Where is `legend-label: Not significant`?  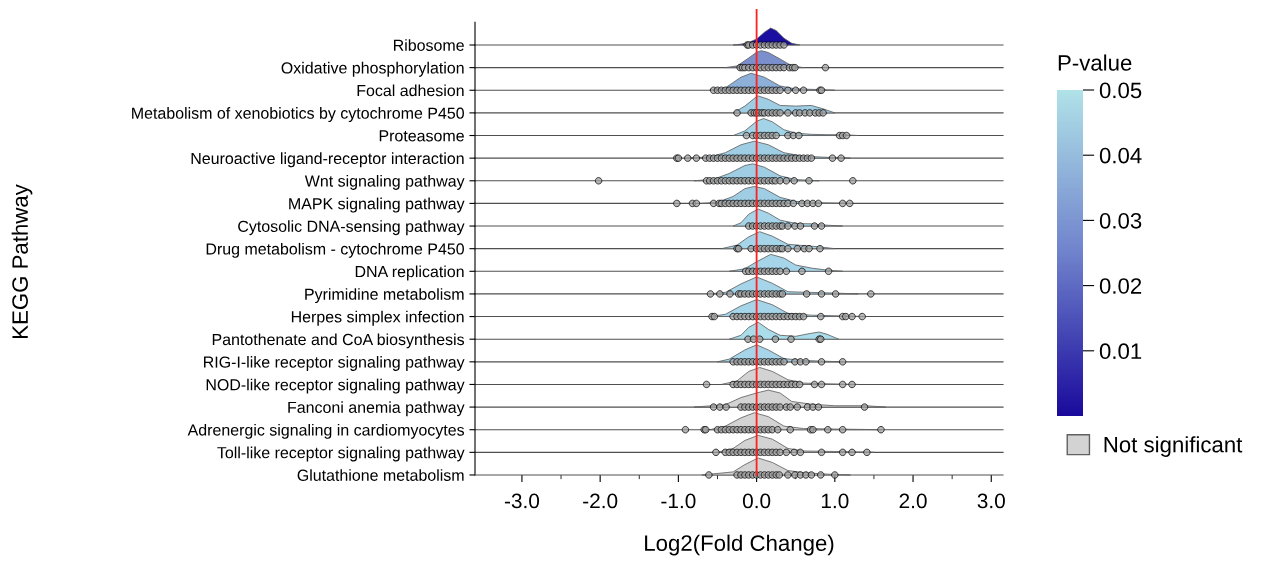 legend-label: Not significant is located at coordinates (1173, 446).